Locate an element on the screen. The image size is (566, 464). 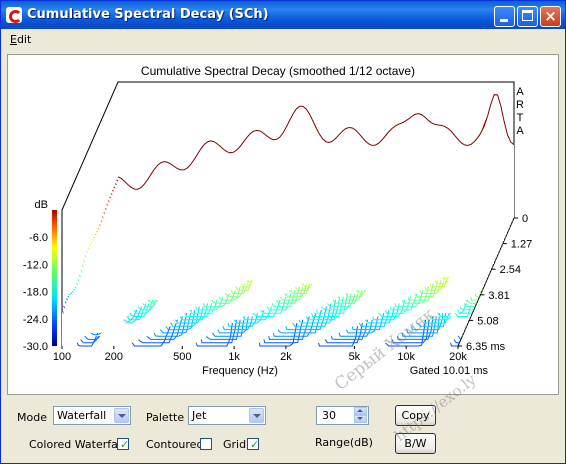
spin-up-icon is located at coordinates (360, 411).